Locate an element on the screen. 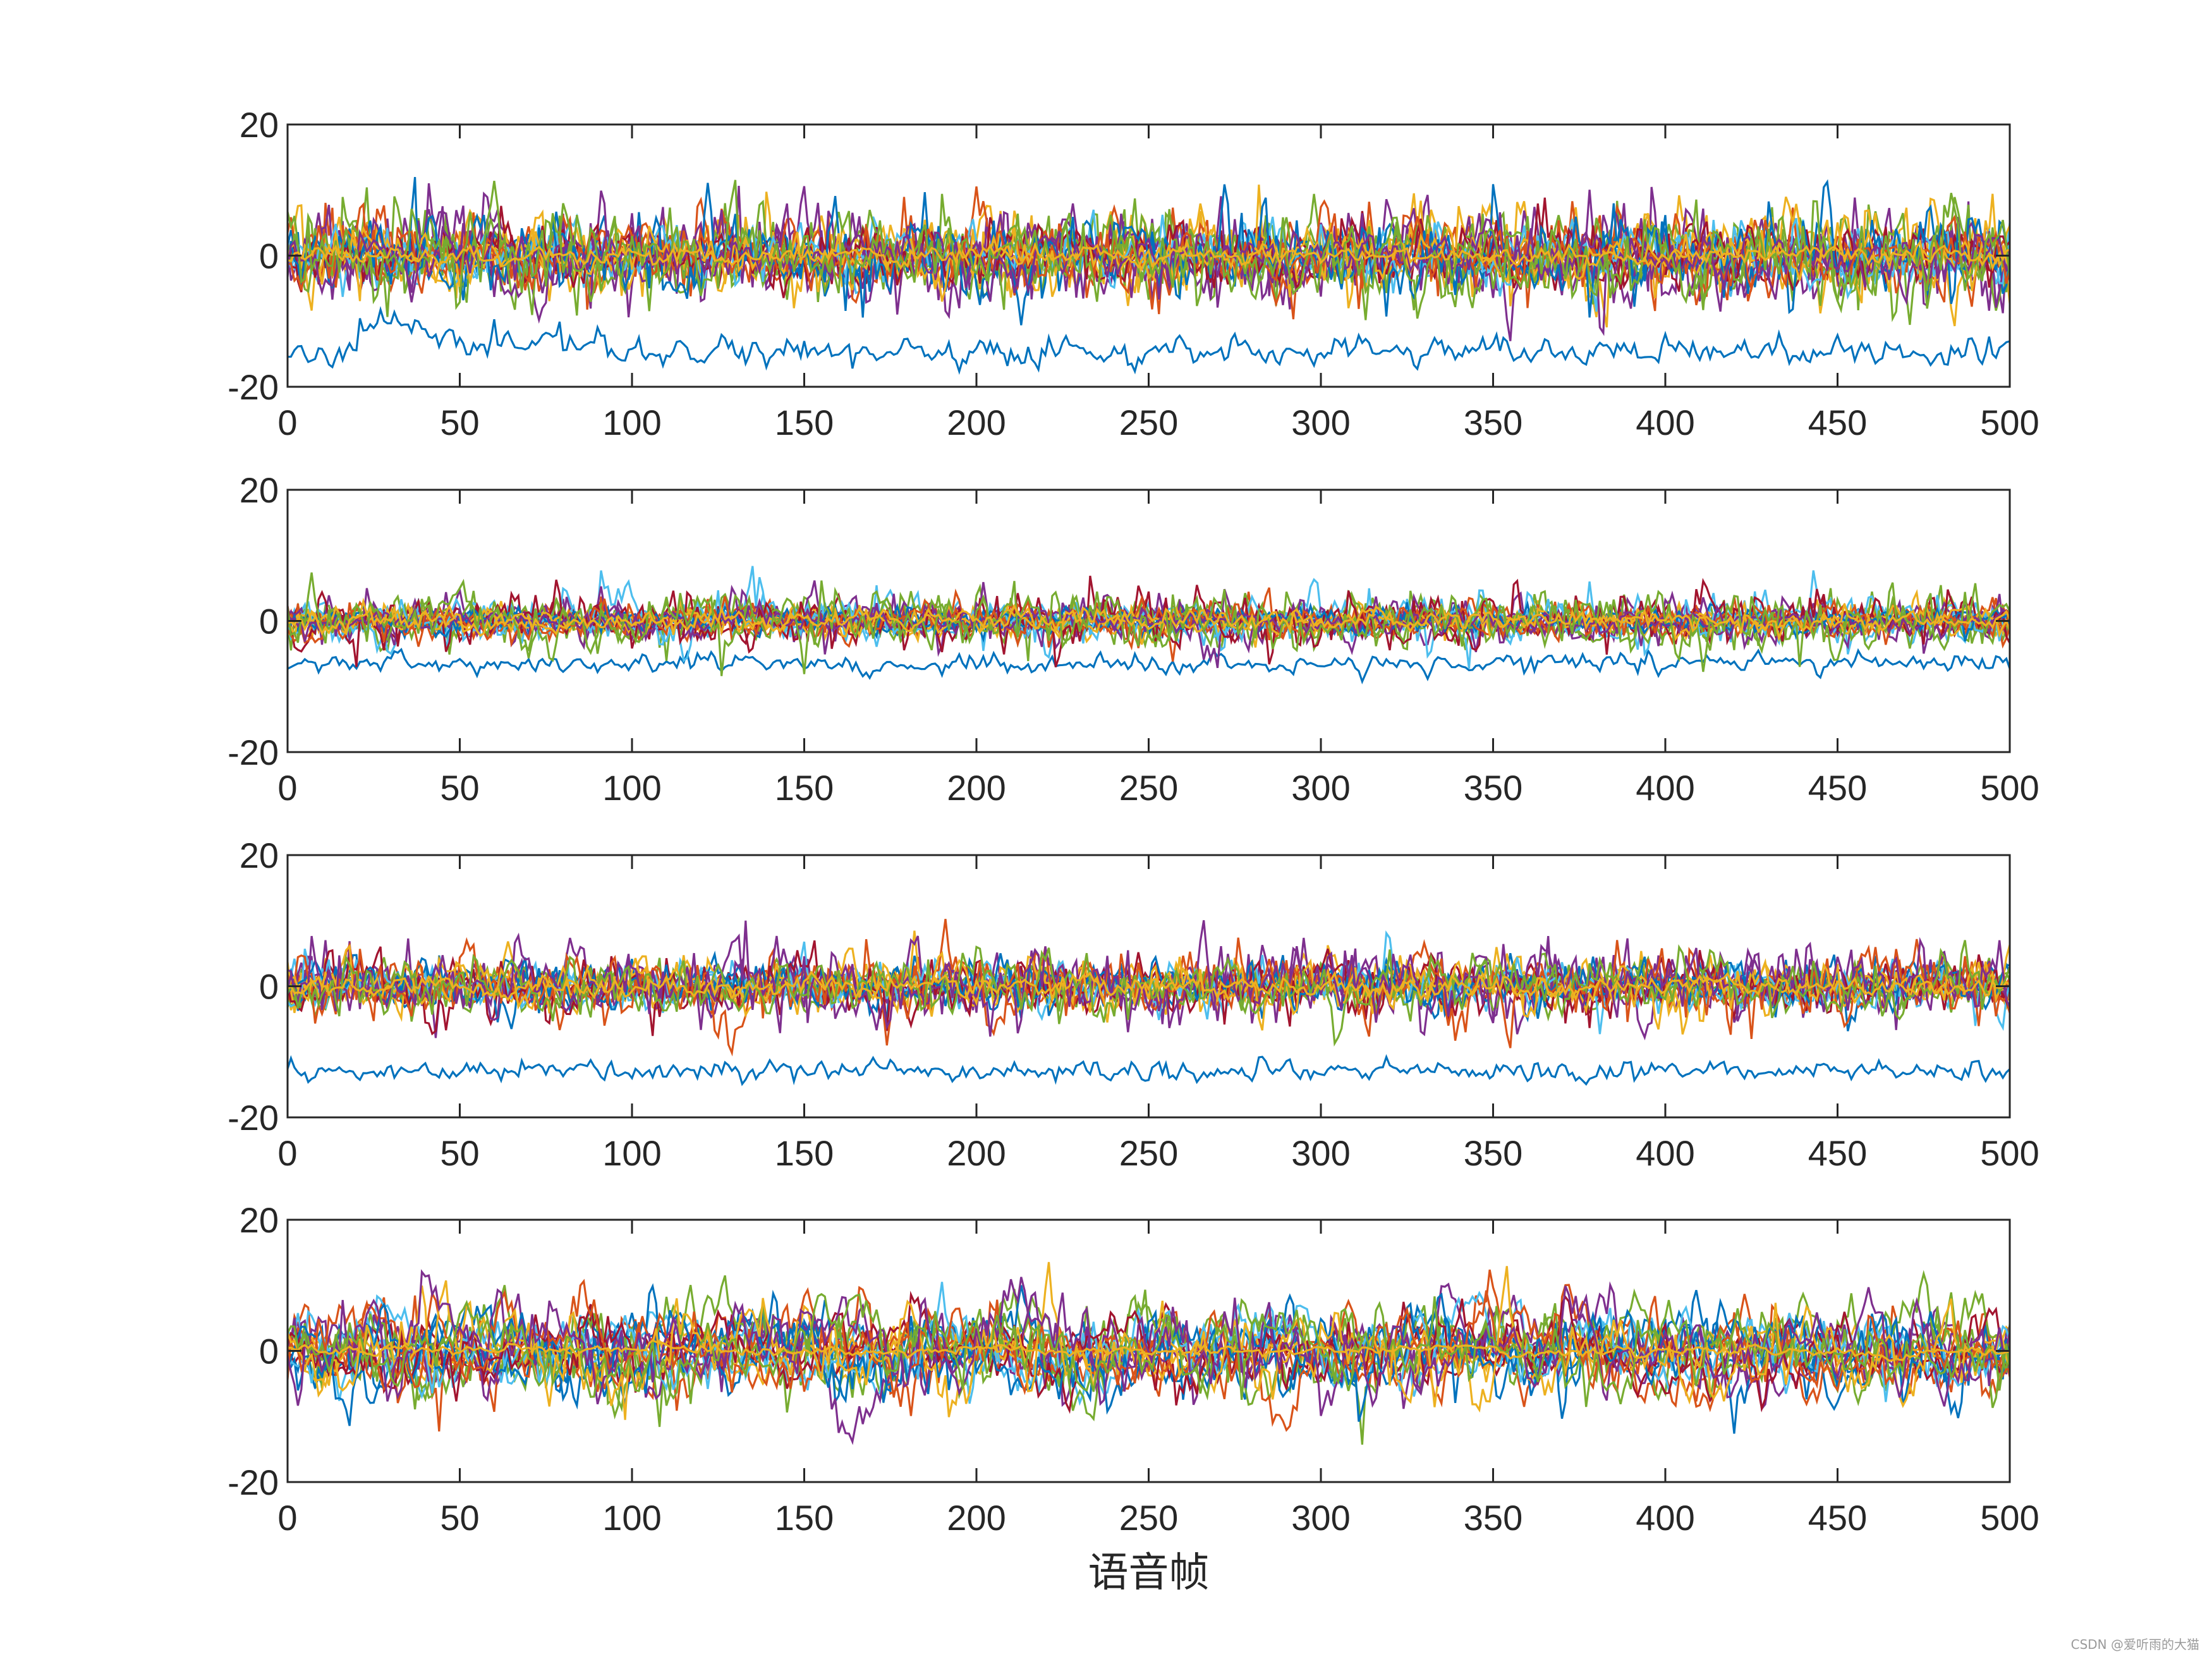 This screenshot has width=2212, height=1659. watermark: CSDN @爱听雨的大猫 is located at coordinates (2134, 1644).